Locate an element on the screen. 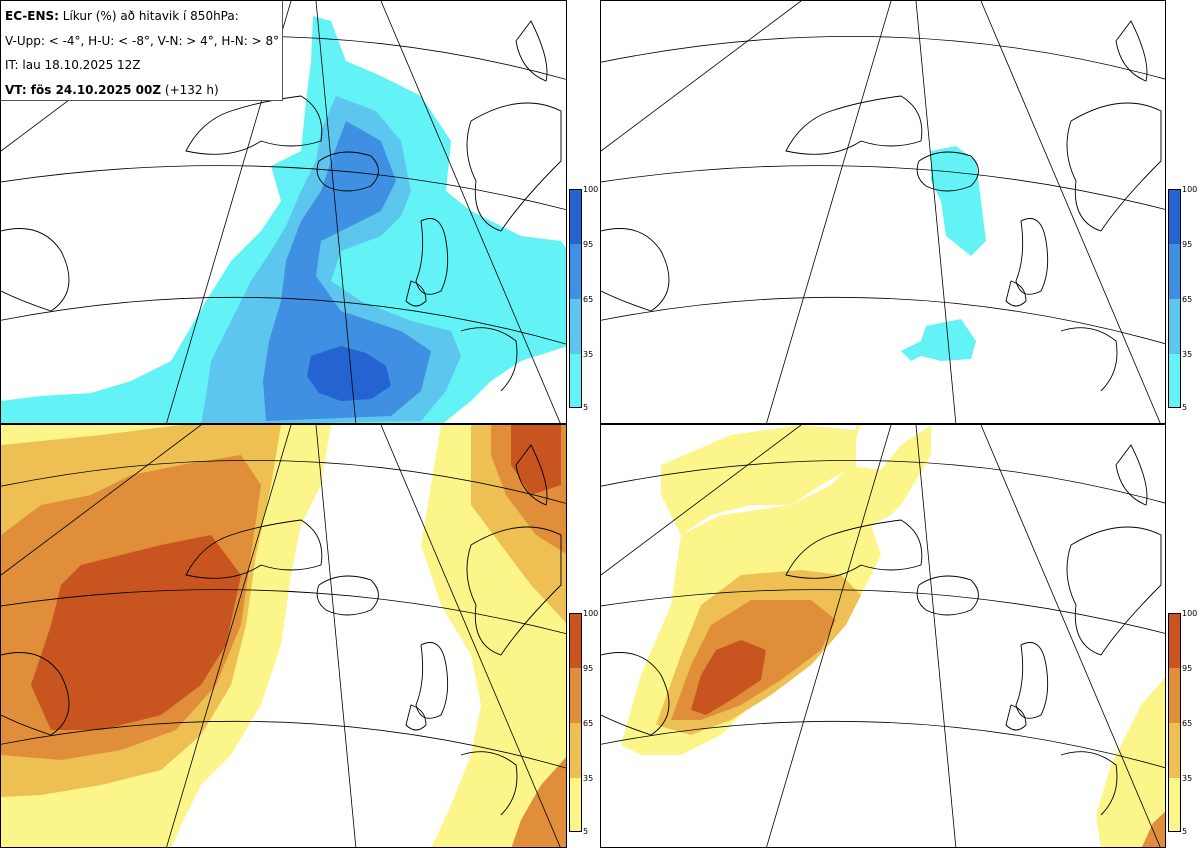  title-text: Líkur (%) að hitavik í 850hPa: is located at coordinates (150, 16).